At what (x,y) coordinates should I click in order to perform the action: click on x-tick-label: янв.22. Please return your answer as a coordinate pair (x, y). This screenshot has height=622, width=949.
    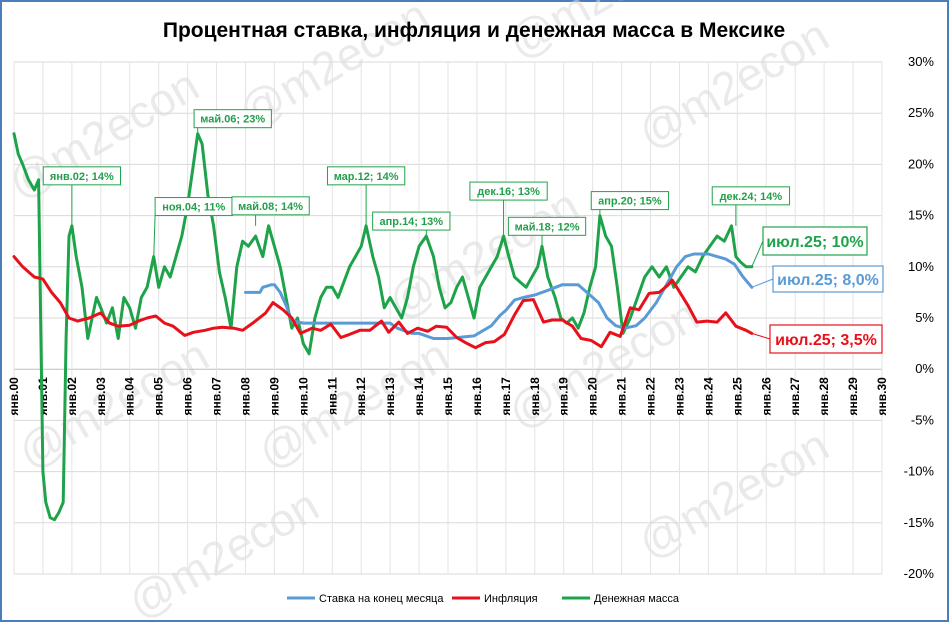
    Looking at the image, I should click on (651, 396).